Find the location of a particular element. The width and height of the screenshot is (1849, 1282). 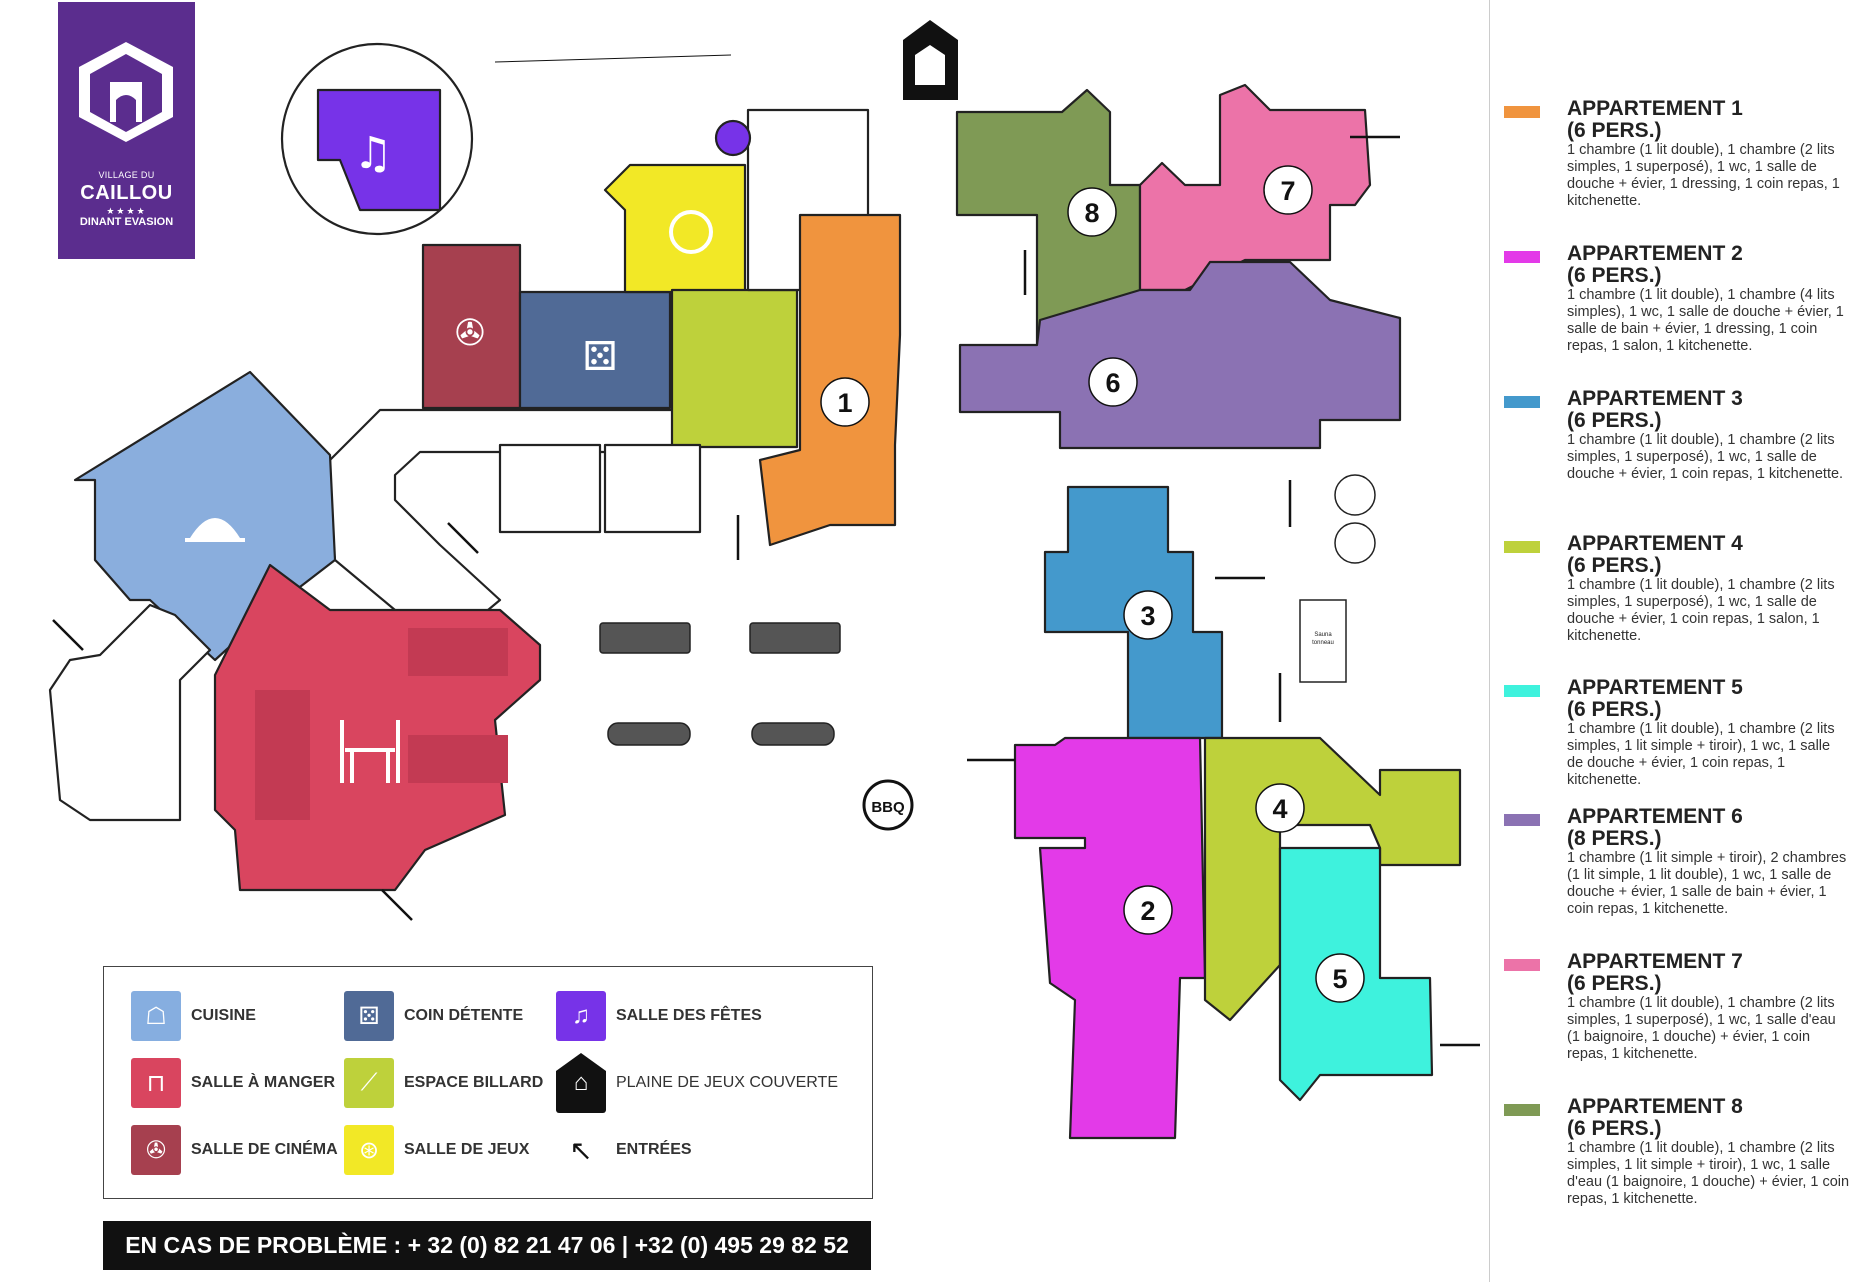

apartment-8-marker: 8 is located at coordinates (1092, 212).